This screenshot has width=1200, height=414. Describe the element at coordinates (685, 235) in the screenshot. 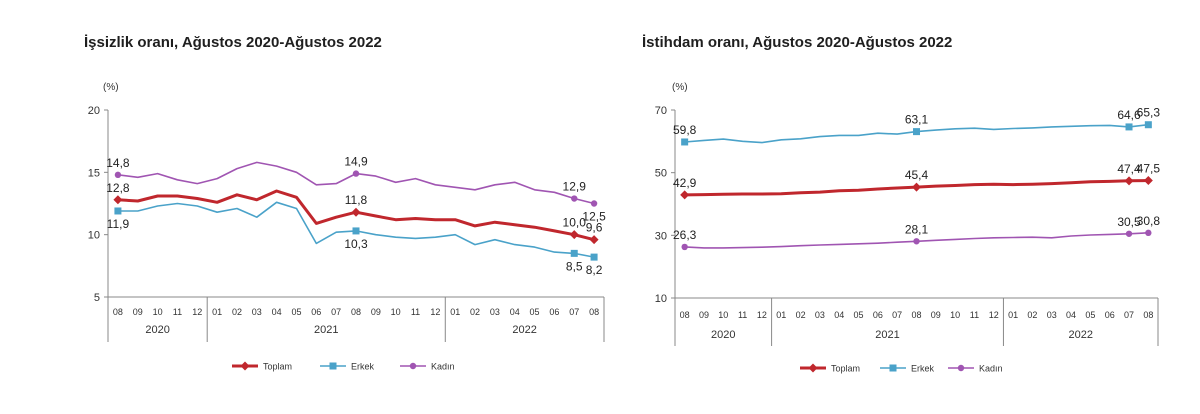

I see `data-label: 26,3` at that location.